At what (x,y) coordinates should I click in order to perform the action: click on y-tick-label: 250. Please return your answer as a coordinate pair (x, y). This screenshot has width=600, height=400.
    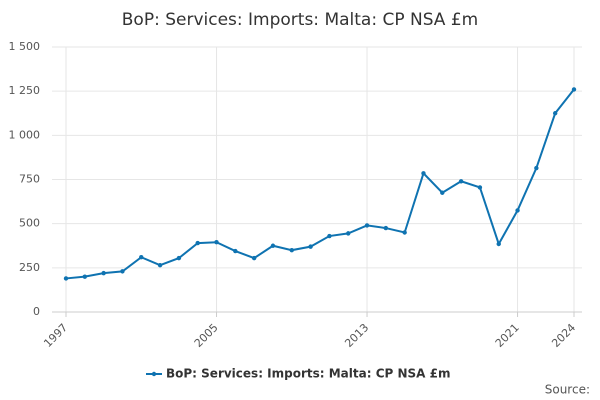
    Looking at the image, I should click on (29, 267).